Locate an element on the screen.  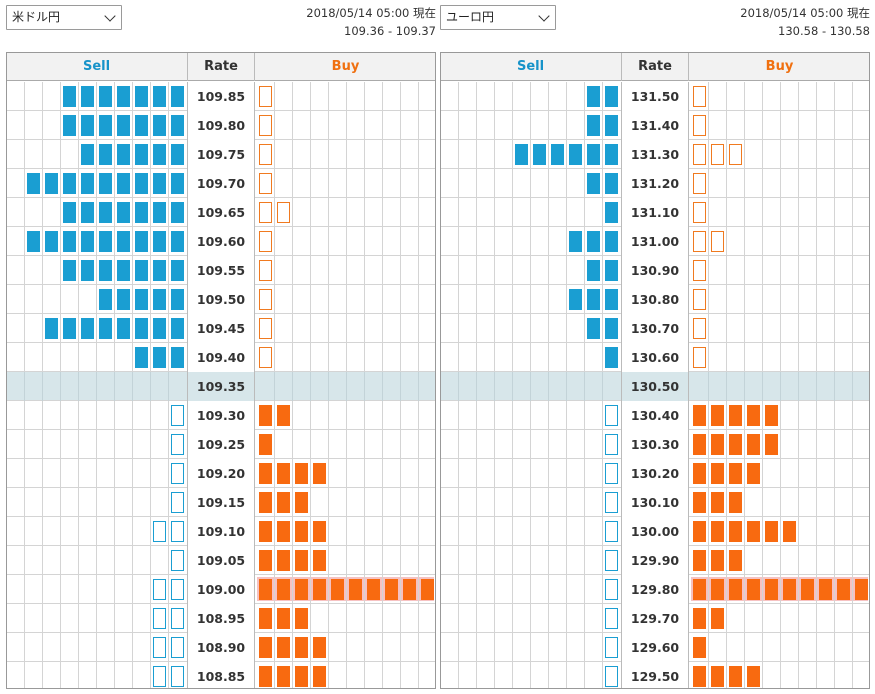
order-row: 131.40 is located at coordinates (655, 125).